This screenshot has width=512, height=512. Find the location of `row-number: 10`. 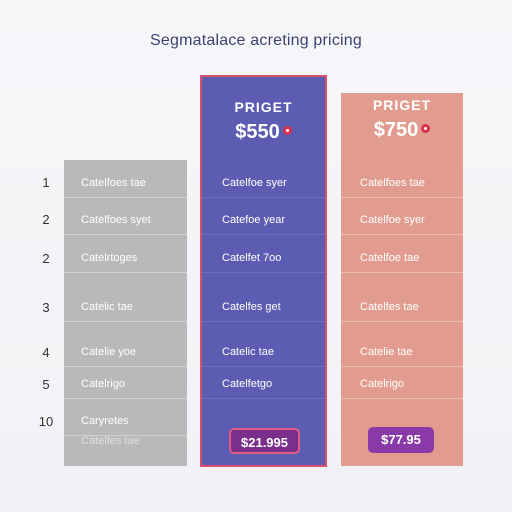

row-number: 10 is located at coordinates (46, 421).